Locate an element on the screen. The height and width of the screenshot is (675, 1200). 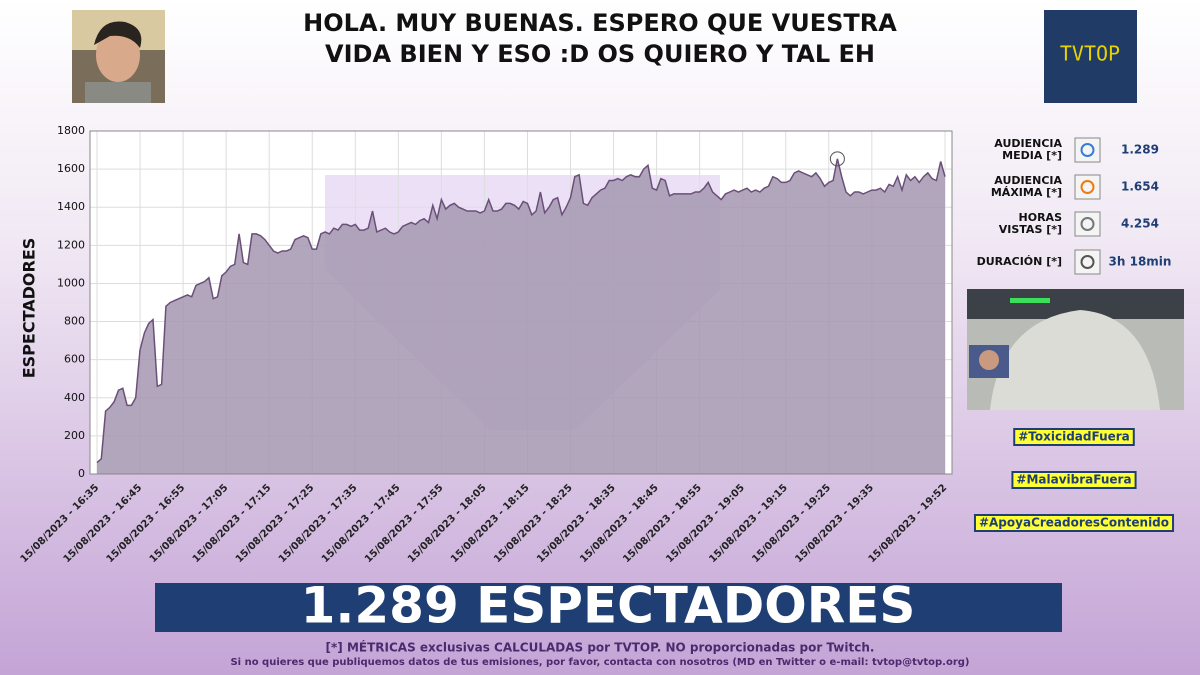
stat-value: 1.289 is located at coordinates (1140, 150).